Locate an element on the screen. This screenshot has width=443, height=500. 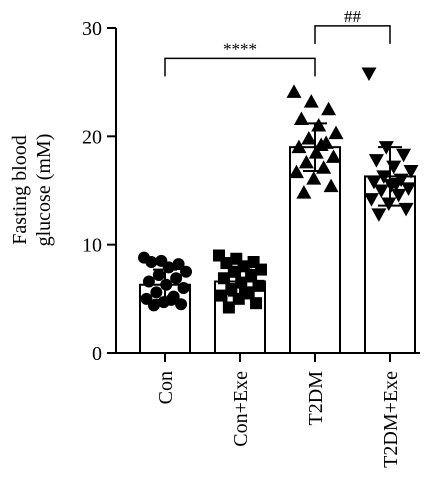
significance-label-0: **** is located at coordinates (240, 48).